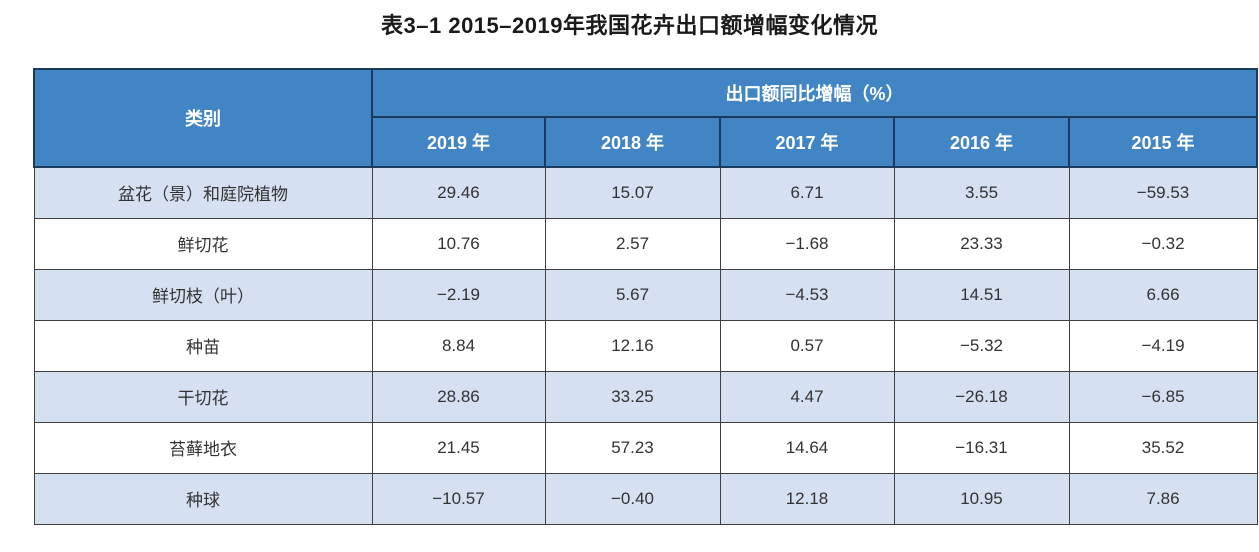 The image size is (1259, 552). I want to click on data-cell: −59.53, so click(1163, 192).